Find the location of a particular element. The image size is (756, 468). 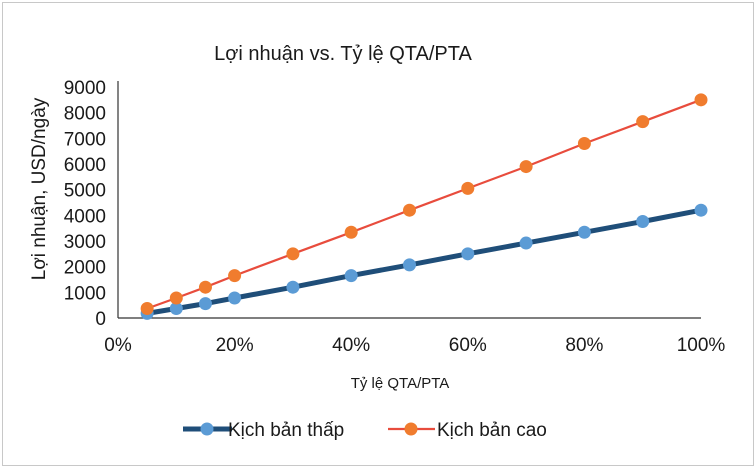

x-tick-label: 80% is located at coordinates (584, 345).